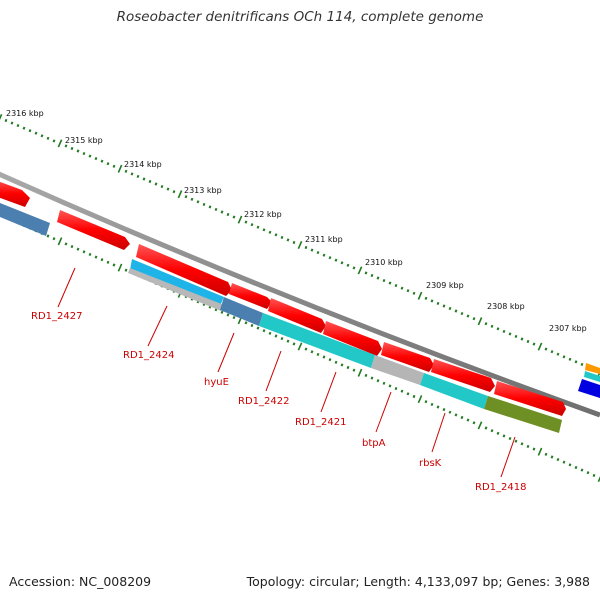  Describe the element at coordinates (203, 190) in the screenshot. I see `kbp-label: 2313 kbp` at that location.